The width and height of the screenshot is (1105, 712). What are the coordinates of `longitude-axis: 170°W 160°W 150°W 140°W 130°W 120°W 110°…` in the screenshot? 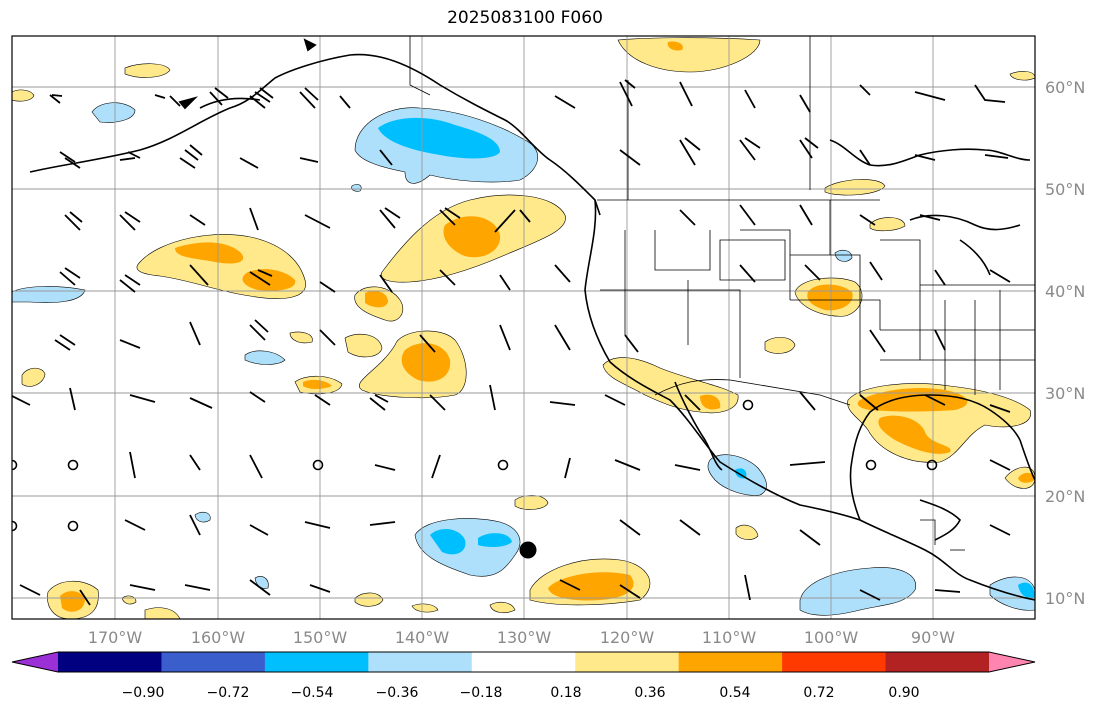 It's located at (521, 637).